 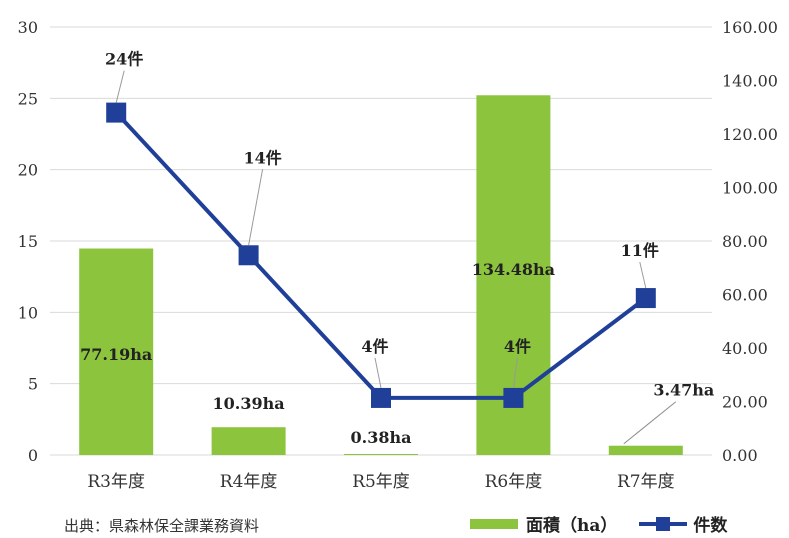 What do you see at coordinates (646, 482) in the screenshot?
I see `x-axis-tick: R7年度` at bounding box center [646, 482].